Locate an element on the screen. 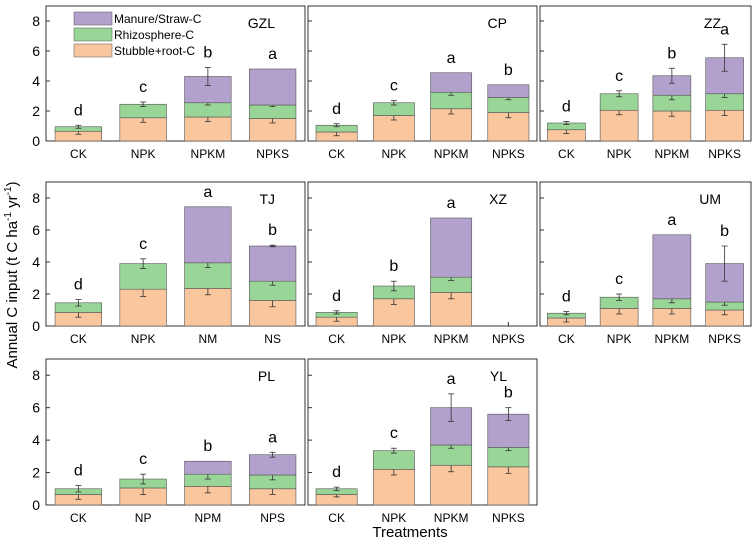  legend-swatch-stubble-root is located at coordinates (93, 50).